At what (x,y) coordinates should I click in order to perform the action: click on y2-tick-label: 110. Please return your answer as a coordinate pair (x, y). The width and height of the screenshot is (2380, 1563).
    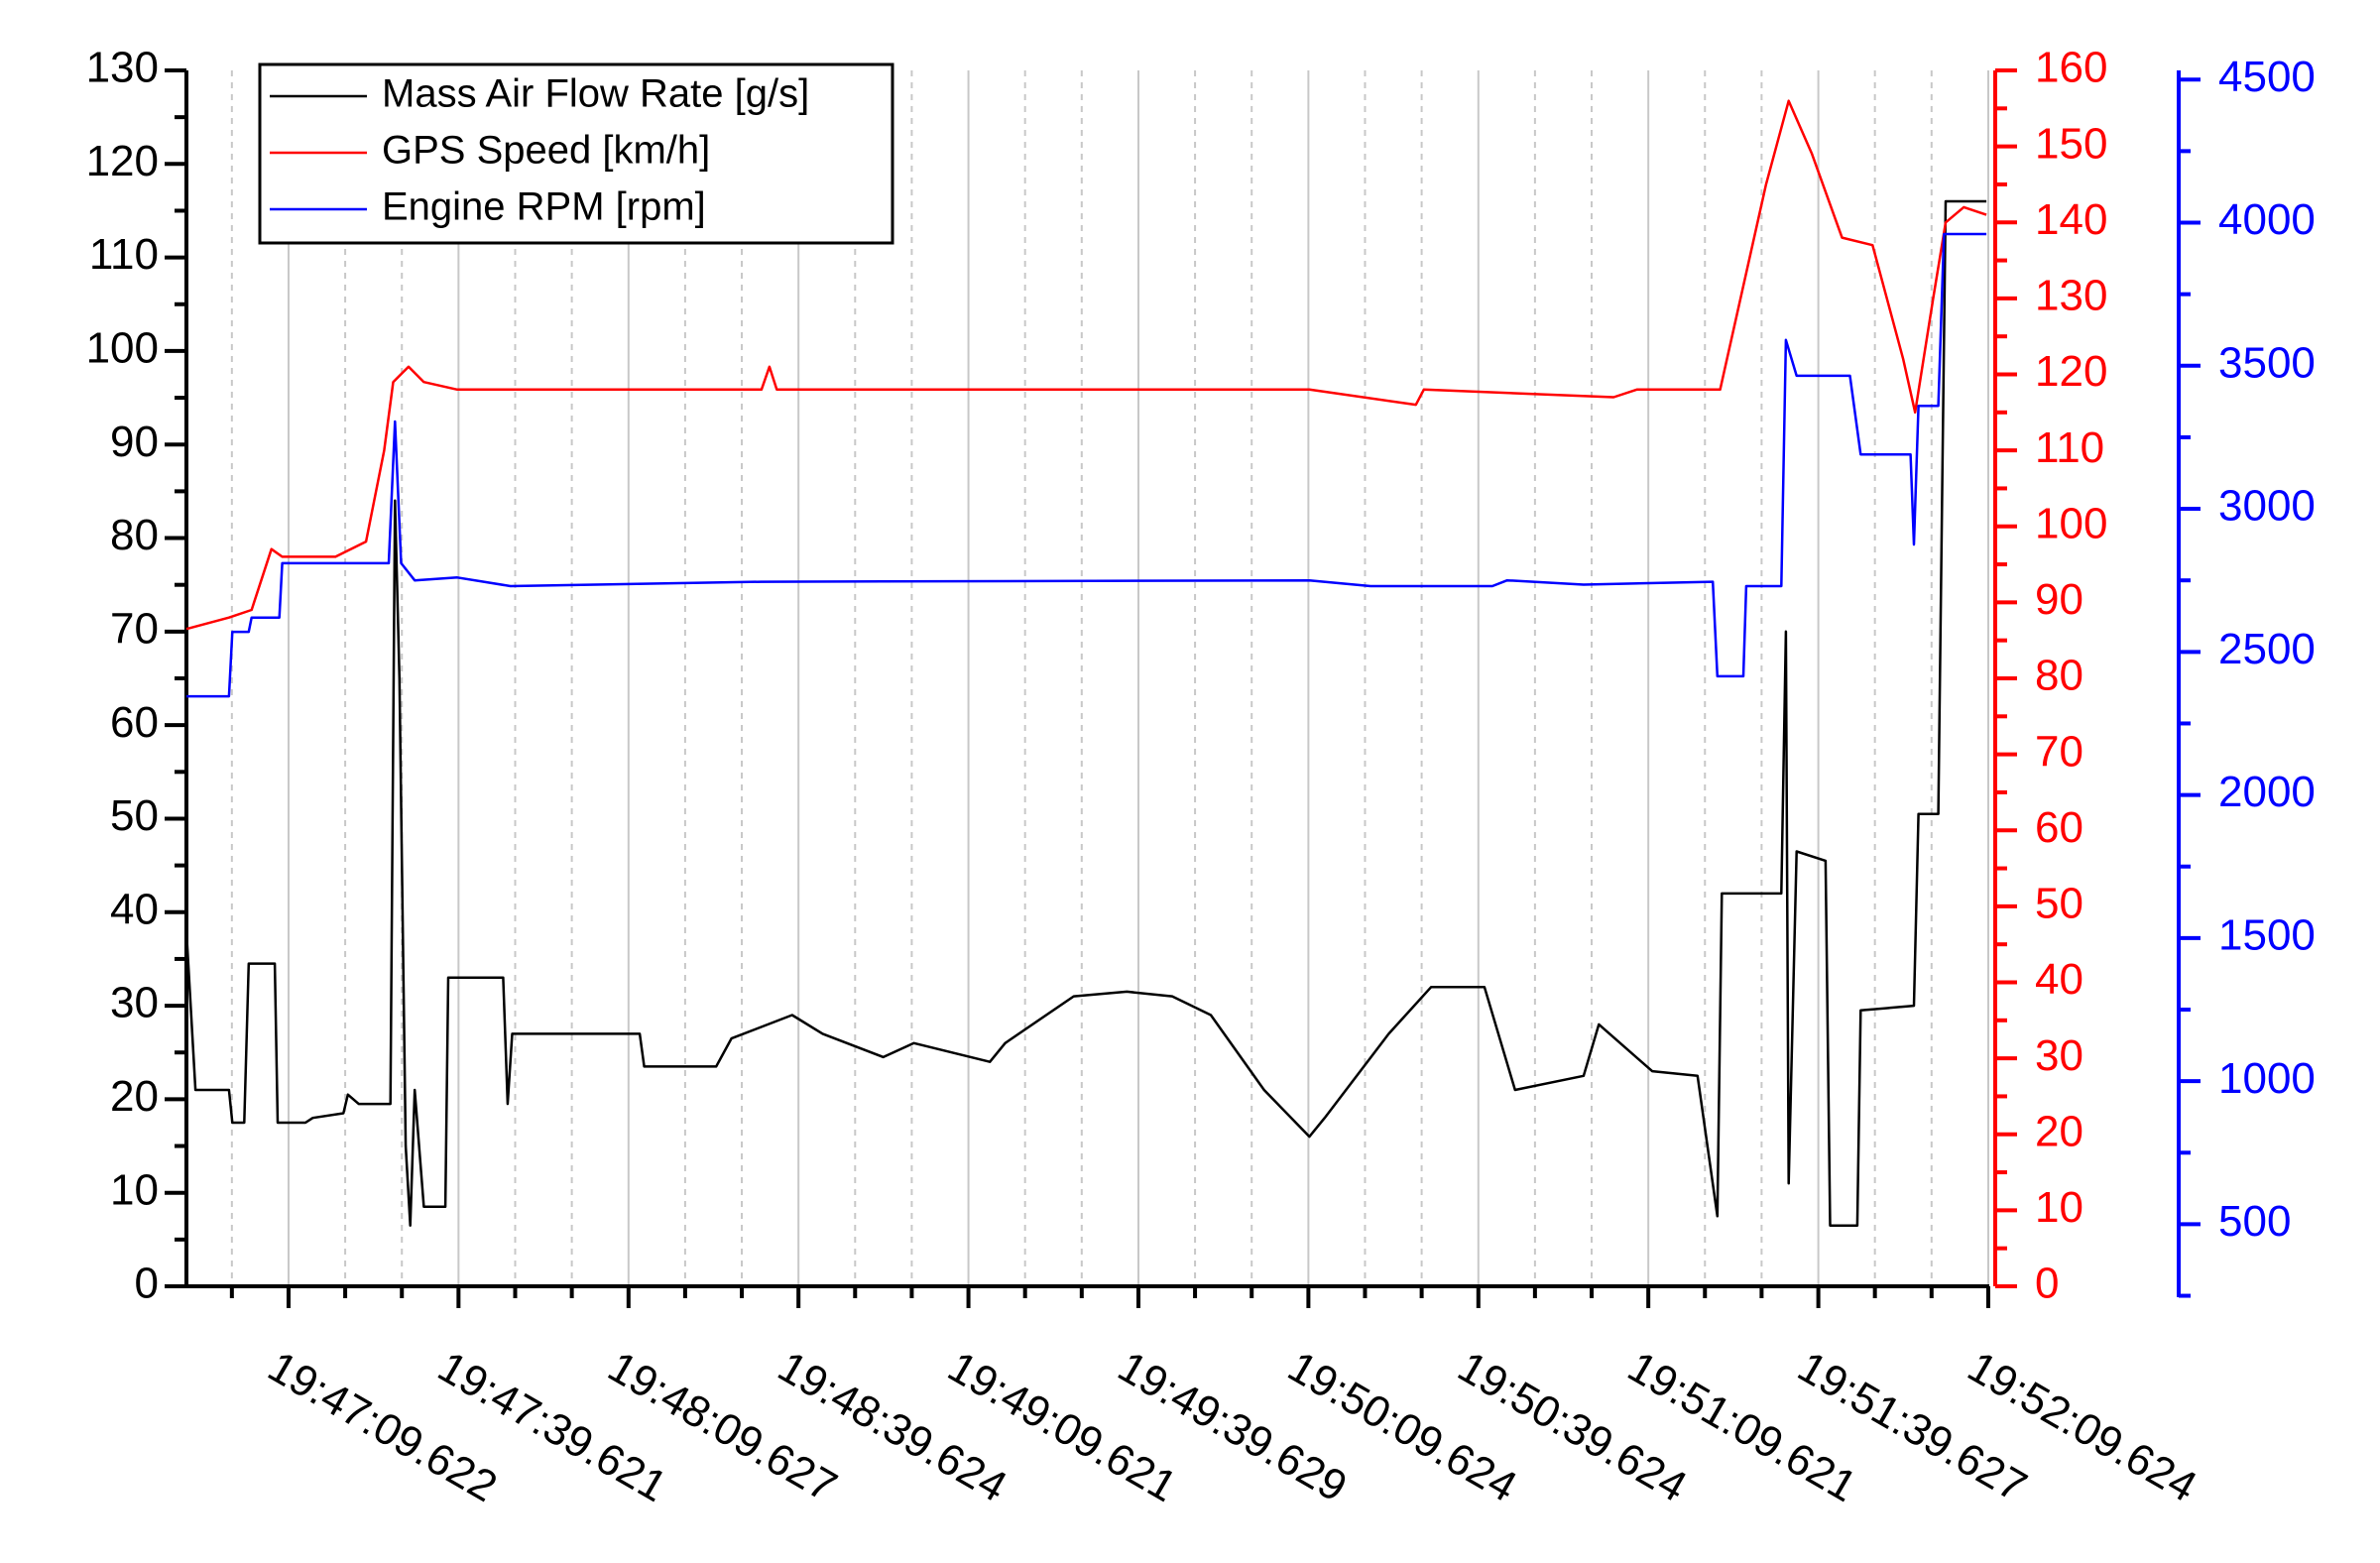
    Looking at the image, I should click on (2069, 447).